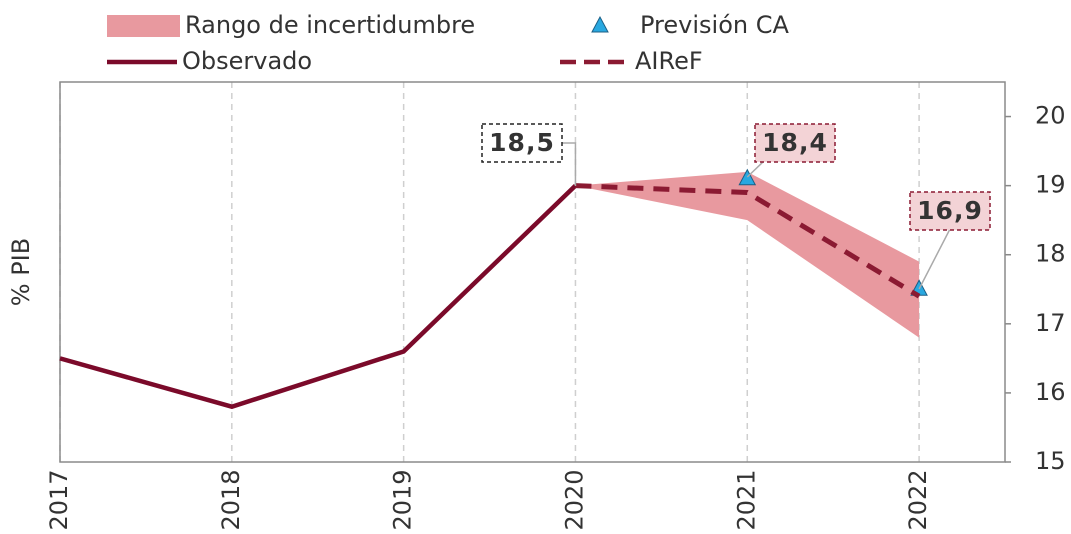 Image resolution: width=1071 pixels, height=534 pixels. I want to click on y-axis-label: % PIB, so click(21, 272).